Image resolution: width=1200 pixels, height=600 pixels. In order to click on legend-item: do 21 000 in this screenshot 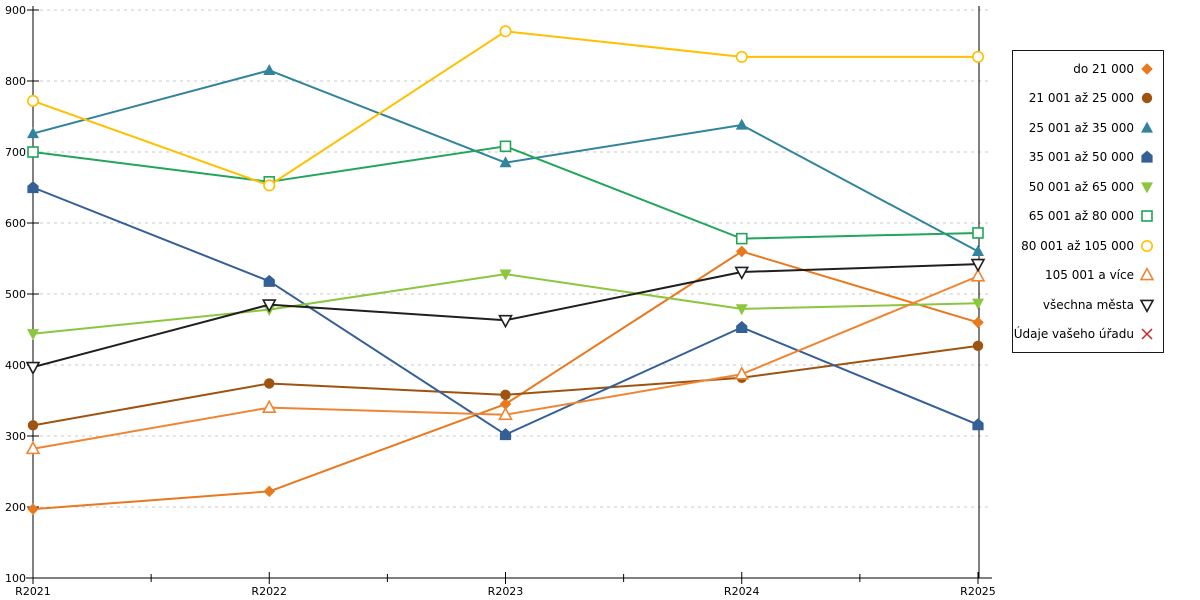, I will do `click(1087, 69)`.